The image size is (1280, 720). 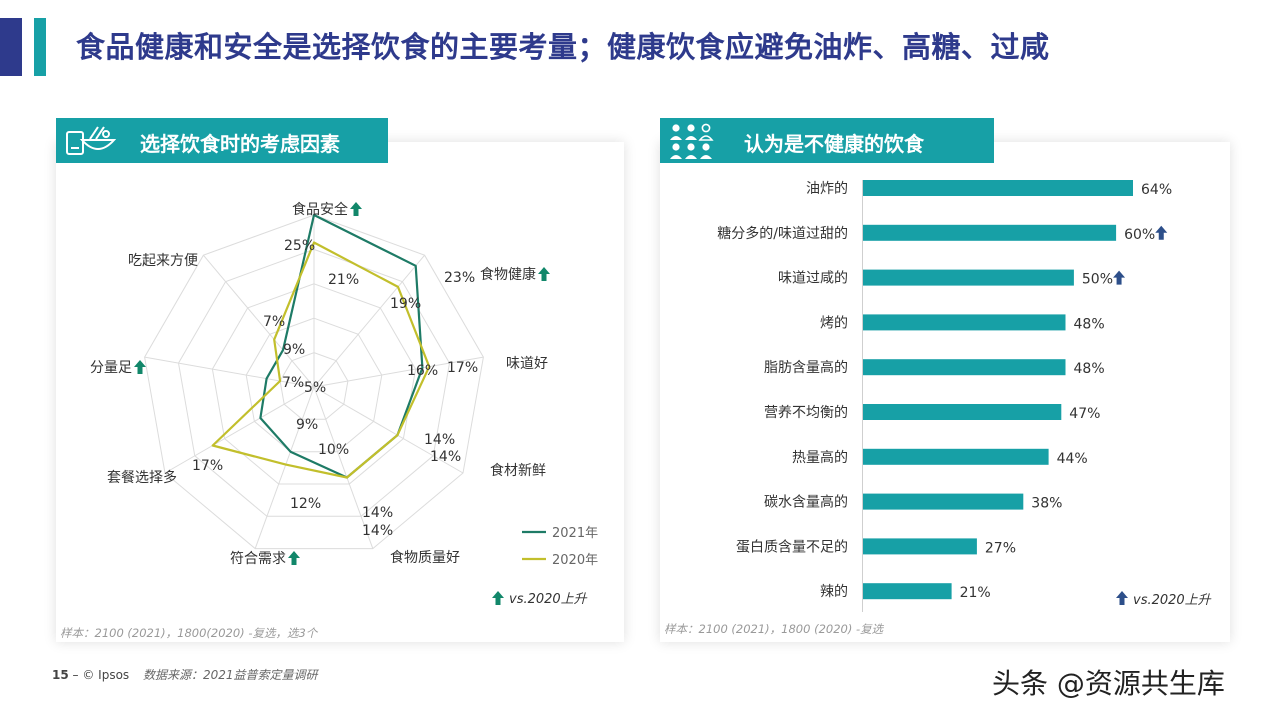 I want to click on right-panel-header: 认为是不健康的饮食, so click(x=827, y=140).